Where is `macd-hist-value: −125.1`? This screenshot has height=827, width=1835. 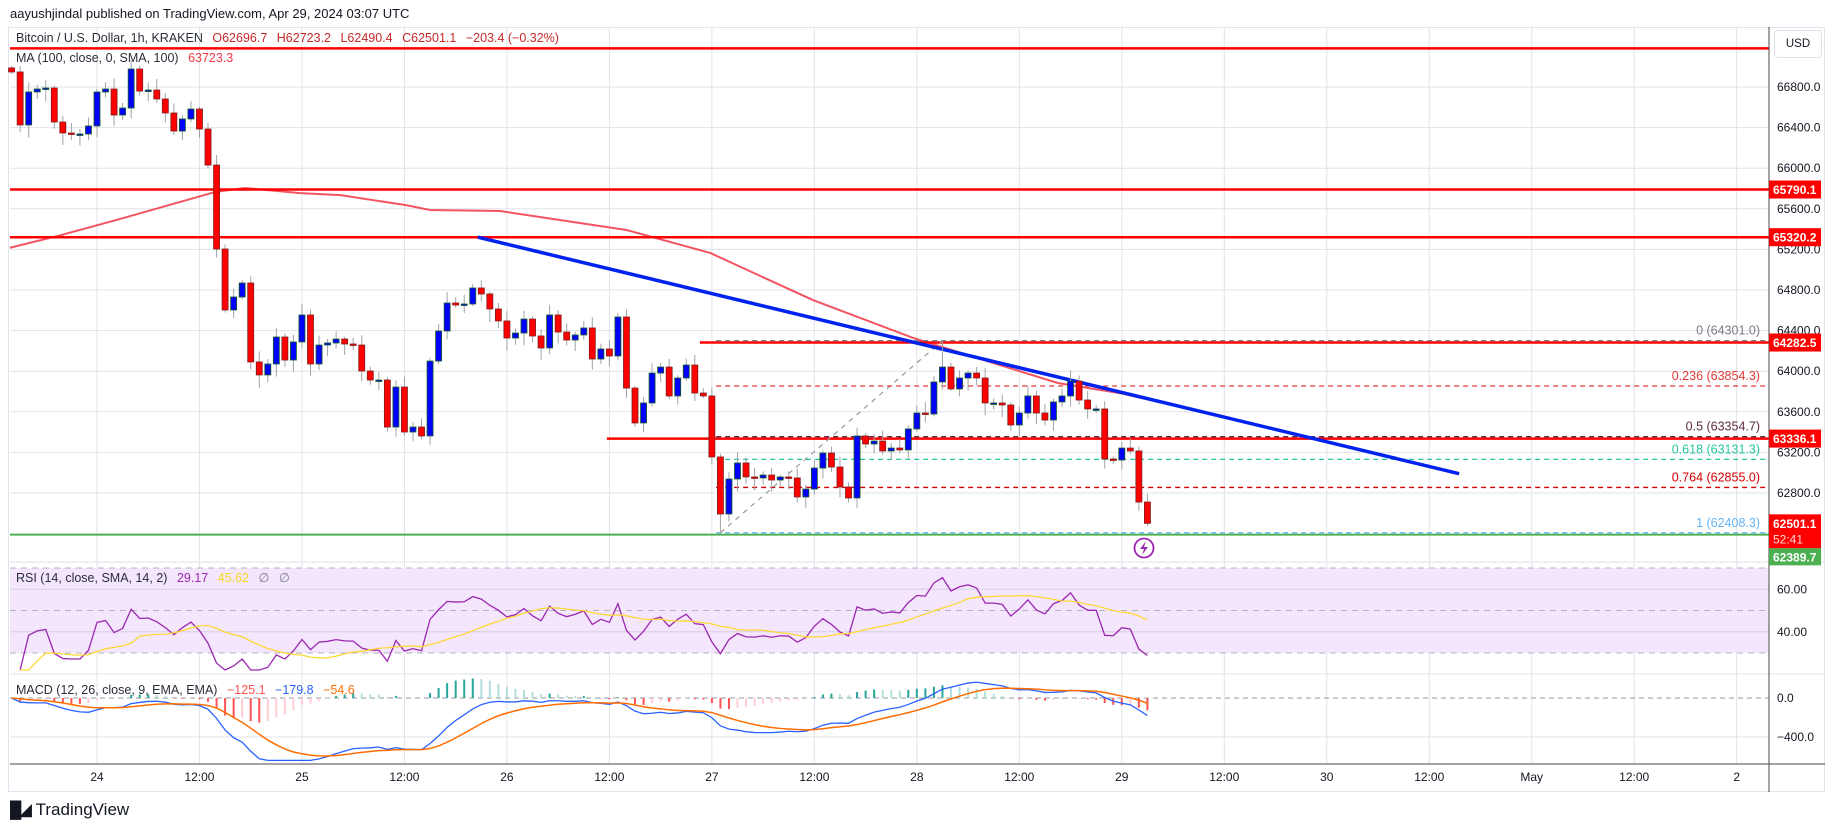
macd-hist-value: −125.1 is located at coordinates (246, 690).